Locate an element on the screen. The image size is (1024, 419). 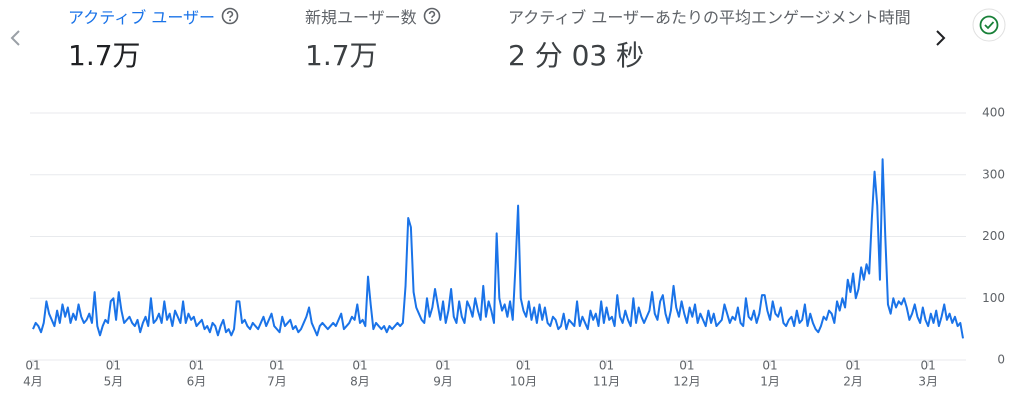
x-tick-month: 8月 is located at coordinates (360, 382).